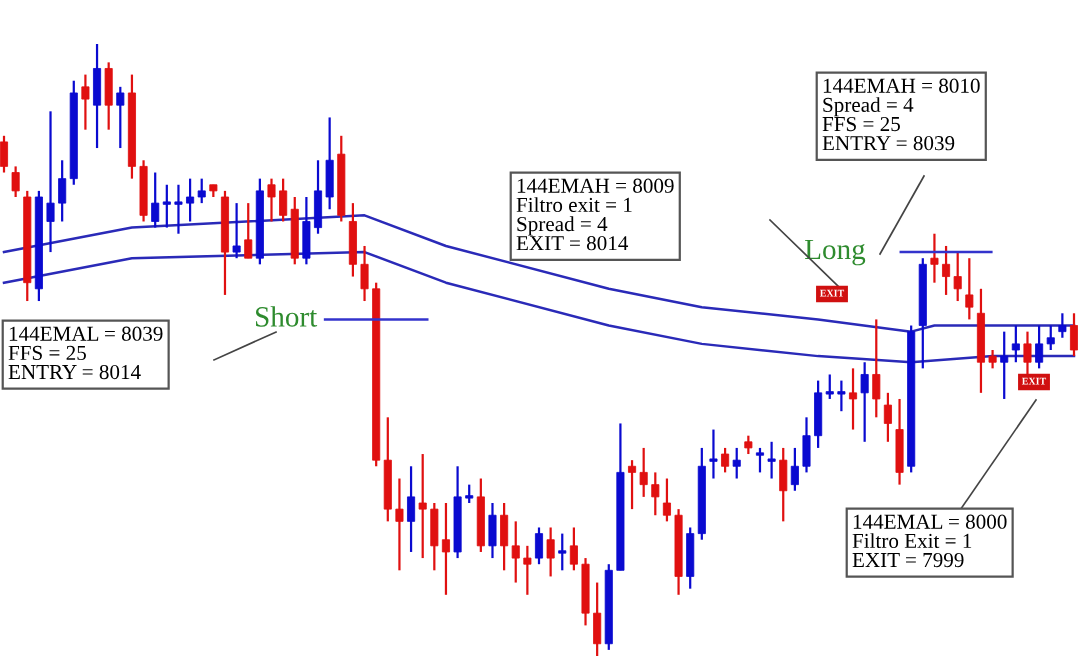 The width and height of the screenshot is (1078, 662). I want to click on annotation: 144EMAL = 8039 FFS = 25 ENTRY = 8014, so click(85, 353).